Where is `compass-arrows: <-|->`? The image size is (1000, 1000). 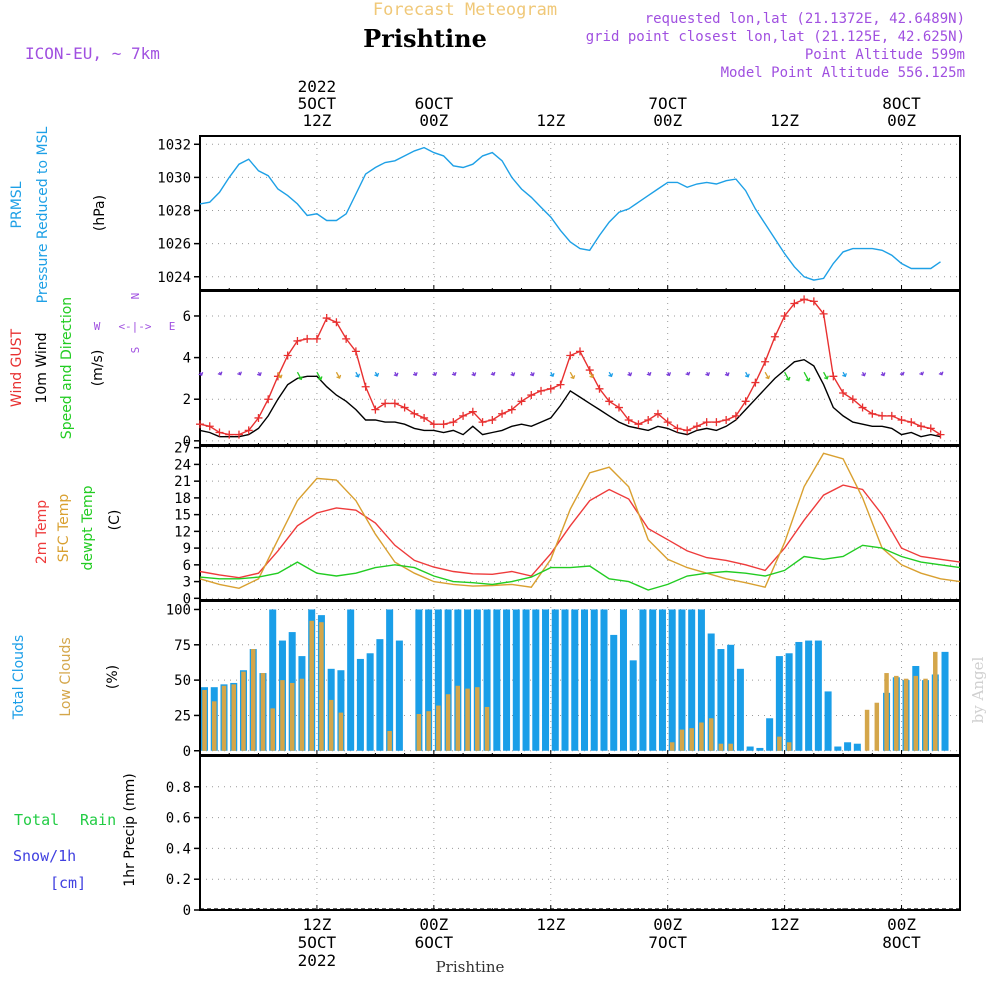 compass-arrows: <-|-> is located at coordinates (134, 326).